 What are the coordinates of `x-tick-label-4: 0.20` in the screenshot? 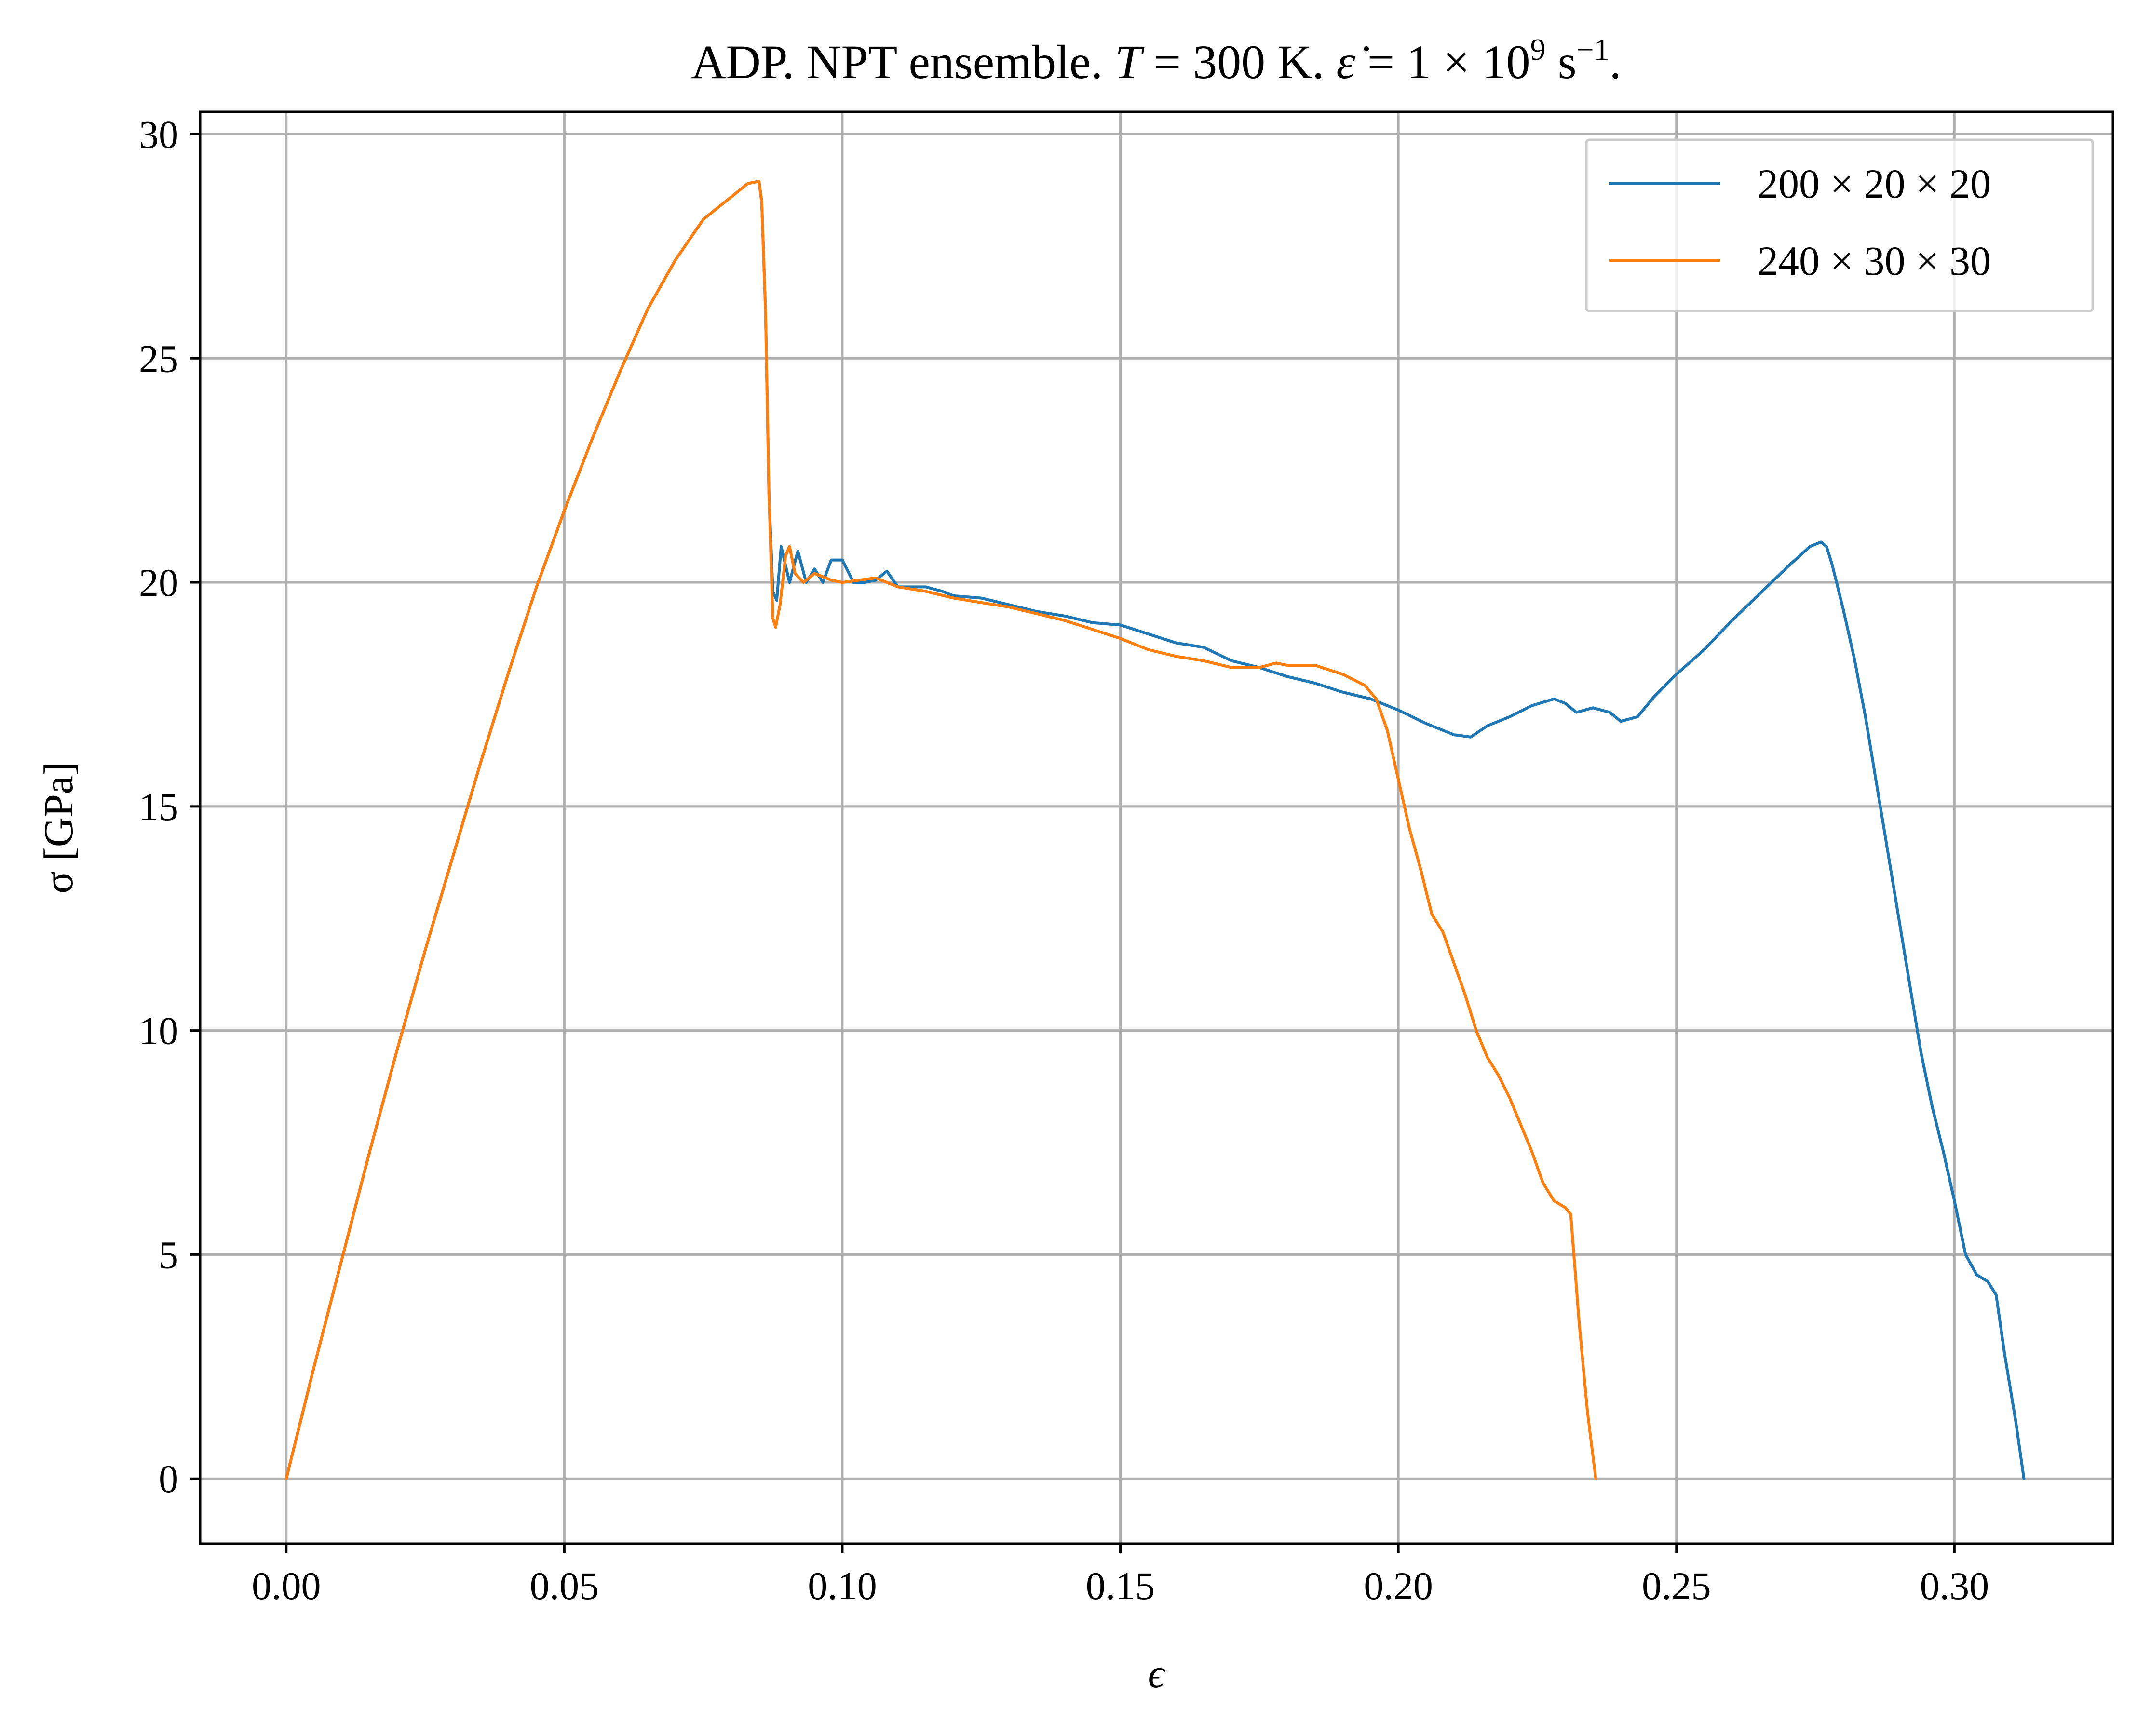 It's located at (1398, 1586).